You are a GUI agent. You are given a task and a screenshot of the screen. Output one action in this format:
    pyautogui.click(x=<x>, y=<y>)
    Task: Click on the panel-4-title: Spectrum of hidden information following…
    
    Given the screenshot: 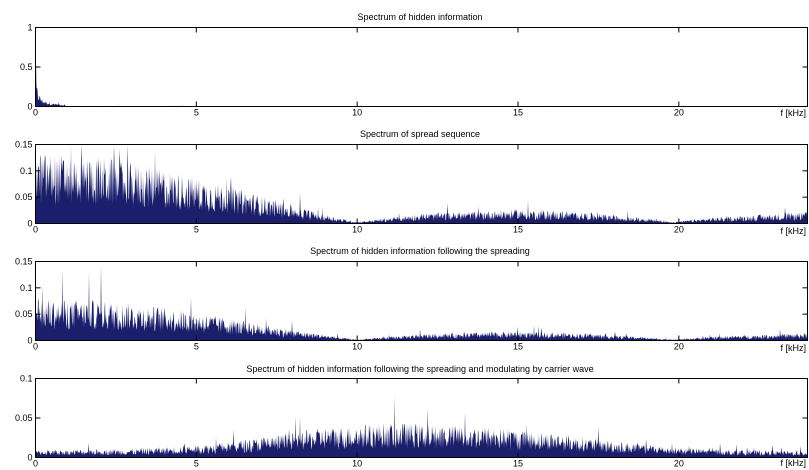 What is the action you would take?
    pyautogui.click(x=419, y=369)
    